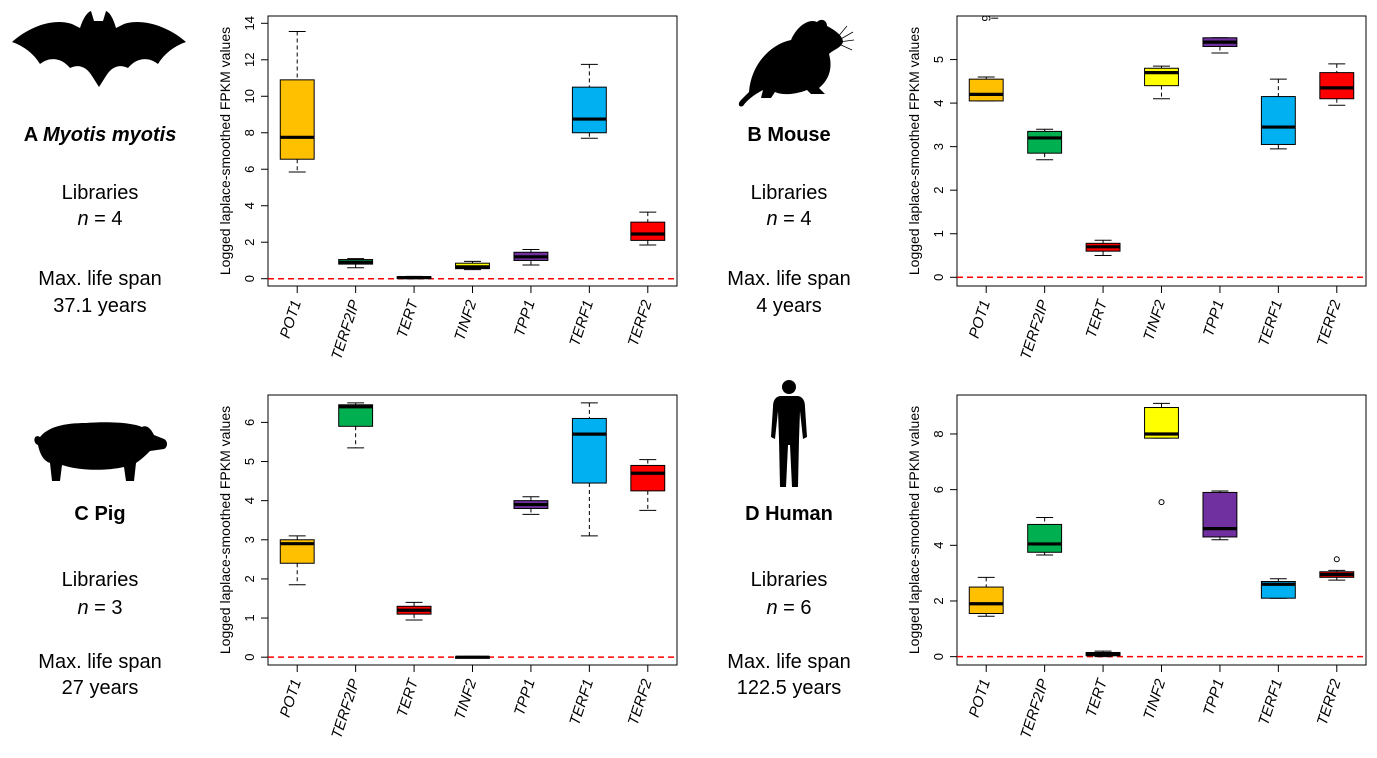 The image size is (1377, 758). What do you see at coordinates (938, 277) in the screenshot?
I see `panel-b-y-tick-label: 0` at bounding box center [938, 277].